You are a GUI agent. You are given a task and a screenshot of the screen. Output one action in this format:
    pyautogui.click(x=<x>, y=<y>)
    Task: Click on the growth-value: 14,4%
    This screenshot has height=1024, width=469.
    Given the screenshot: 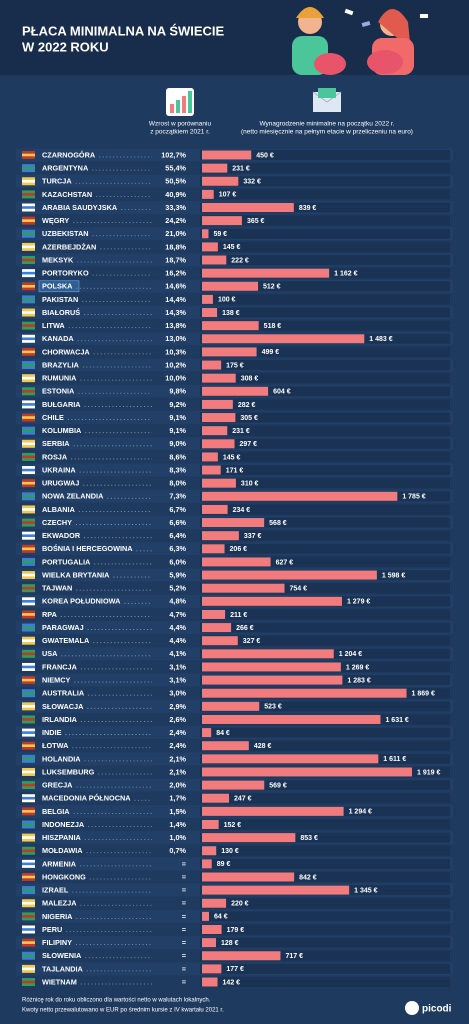 What is the action you would take?
    pyautogui.click(x=175, y=299)
    